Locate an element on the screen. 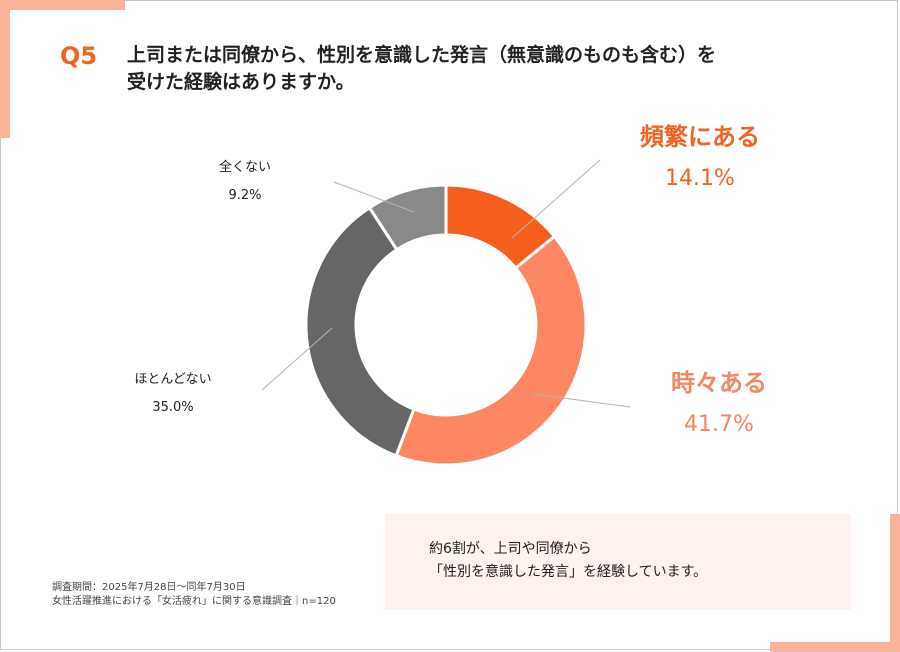  label-hinpan-name: 頻繁にある is located at coordinates (700, 137).